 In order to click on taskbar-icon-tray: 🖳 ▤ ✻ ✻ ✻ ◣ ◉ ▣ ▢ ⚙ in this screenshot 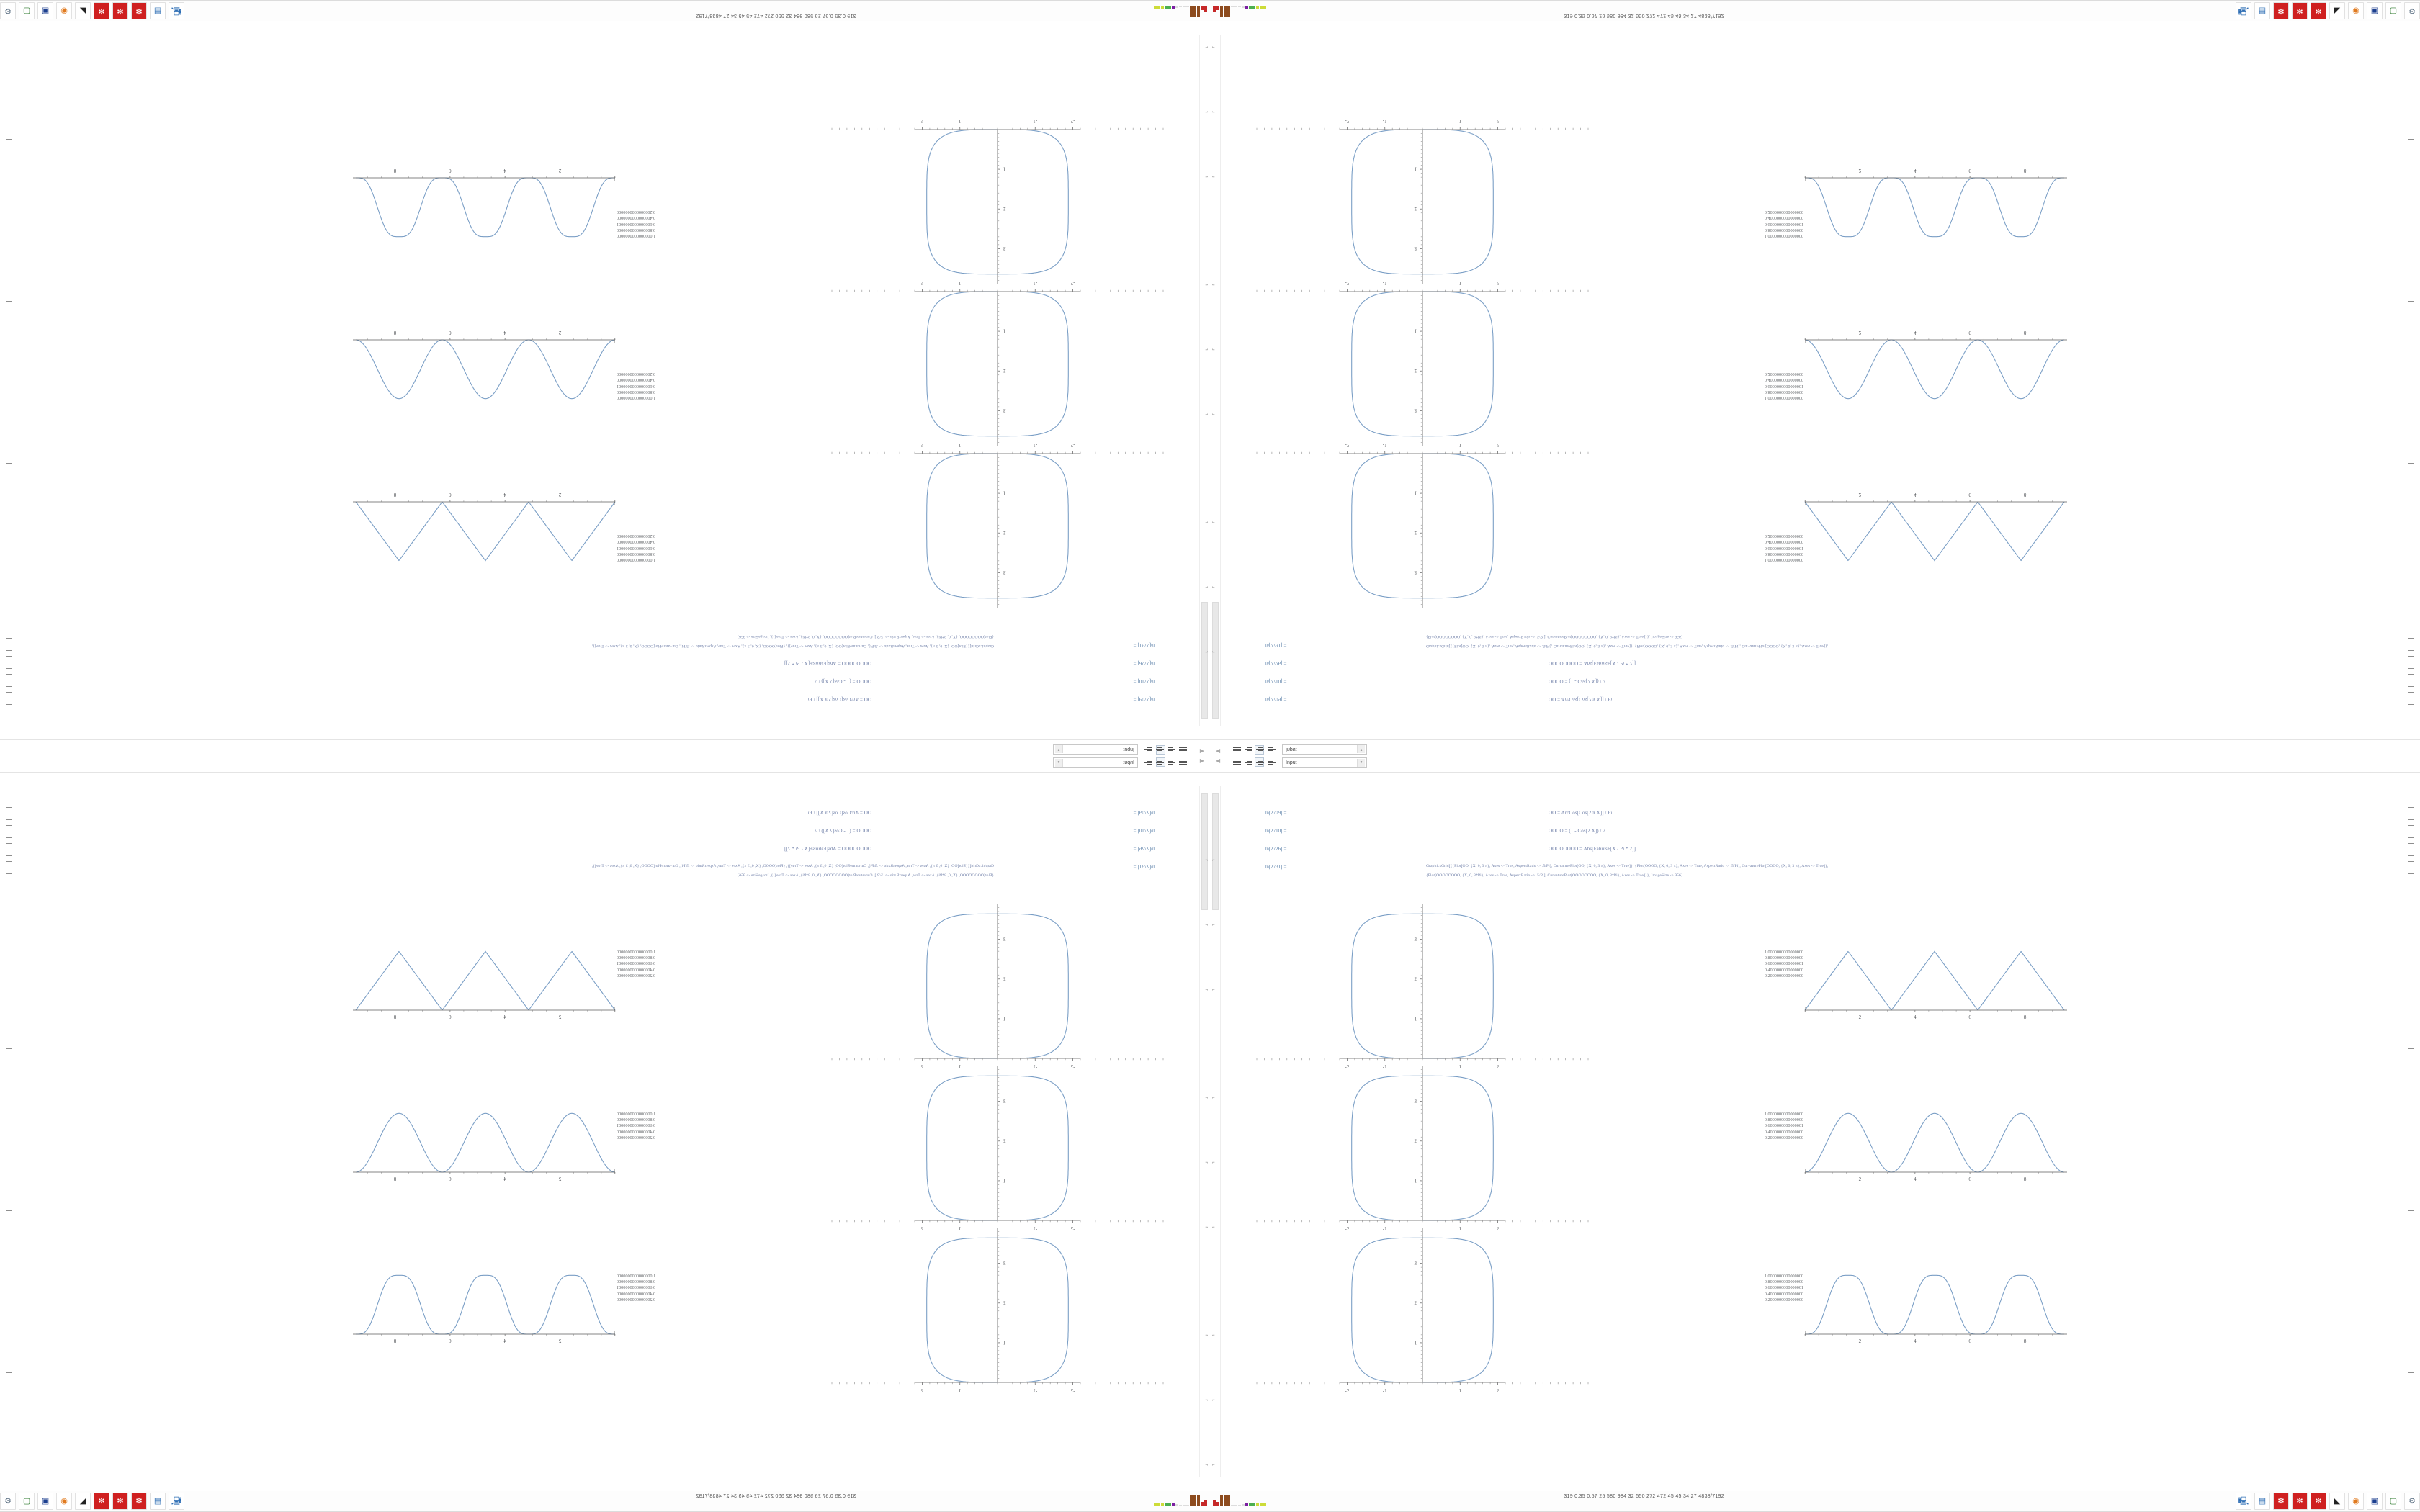, I will do `click(2328, 10)`.